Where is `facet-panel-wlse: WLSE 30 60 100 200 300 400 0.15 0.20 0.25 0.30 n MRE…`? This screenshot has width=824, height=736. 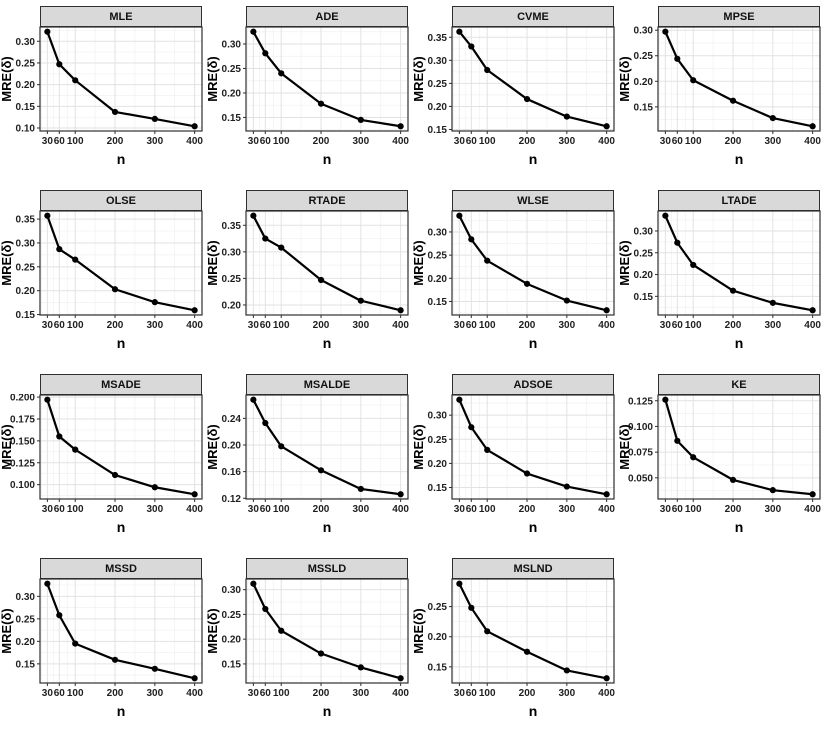 facet-panel-wlse: WLSE 30 60 100 200 300 400 0.15 0.20 0.25 0.30 n MRE… is located at coordinates (515, 276).